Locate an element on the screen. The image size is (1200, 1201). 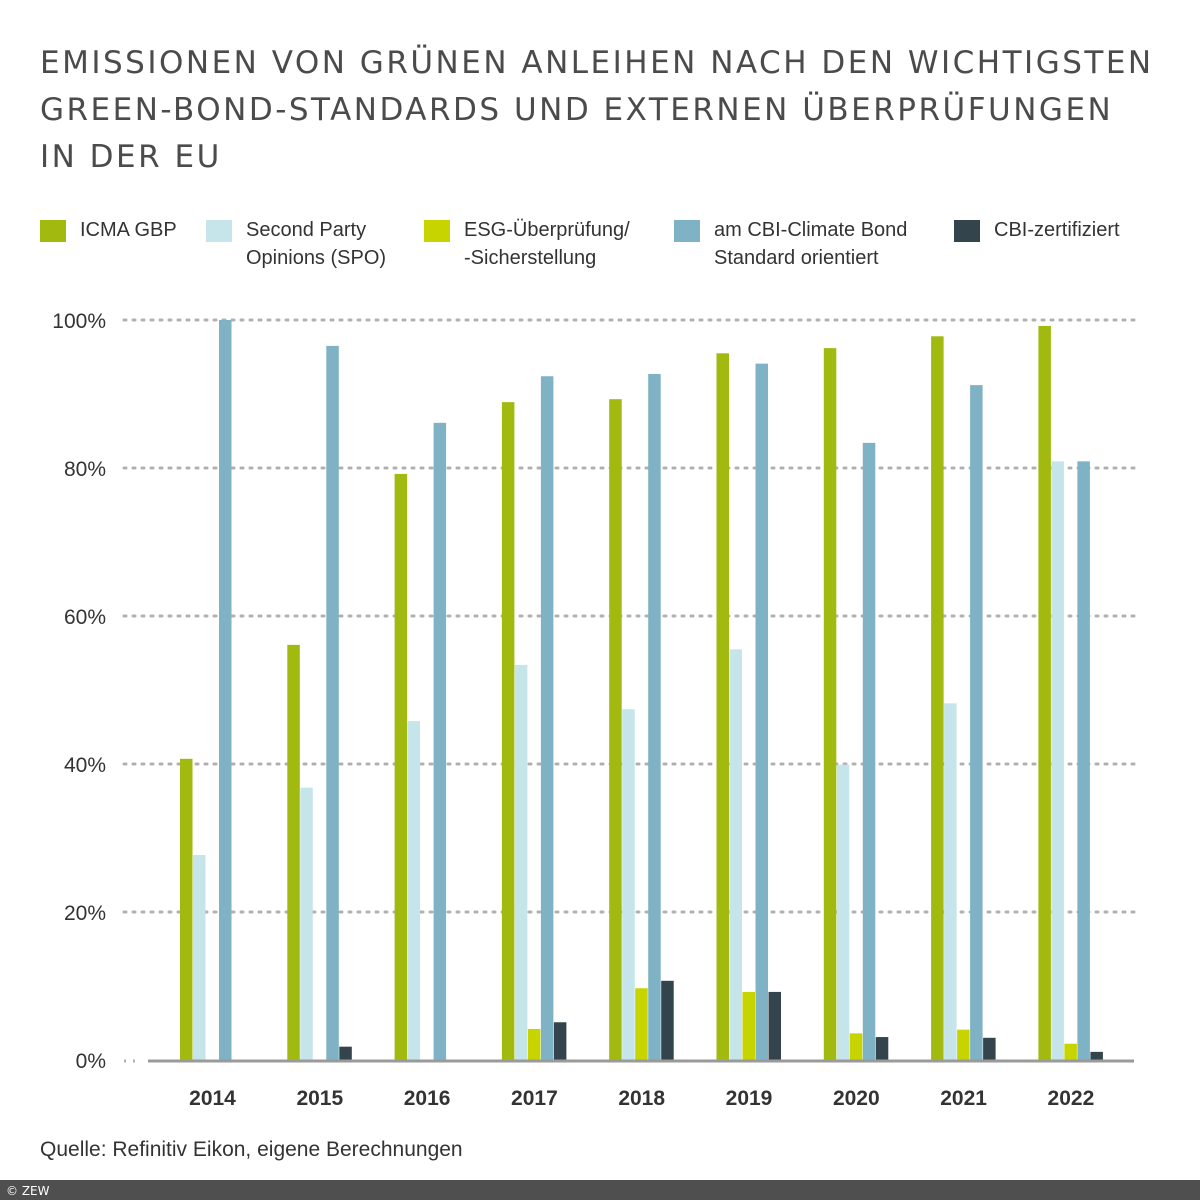
x-tick-label: 2016 is located at coordinates (427, 1098).